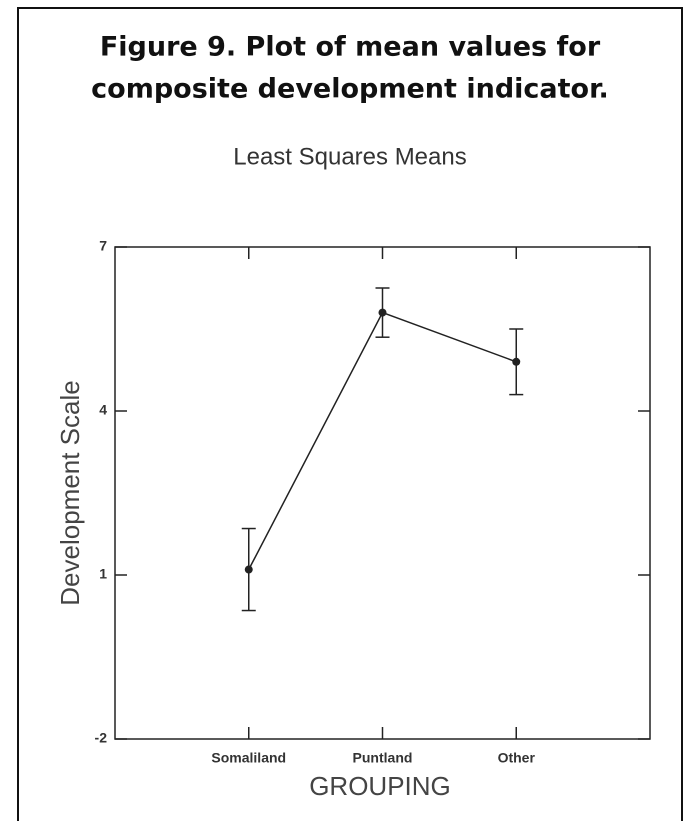 This screenshot has width=689, height=821. What do you see at coordinates (350, 47) in the screenshot?
I see `chart-title: Figure 9. Plot of mean values for` at bounding box center [350, 47].